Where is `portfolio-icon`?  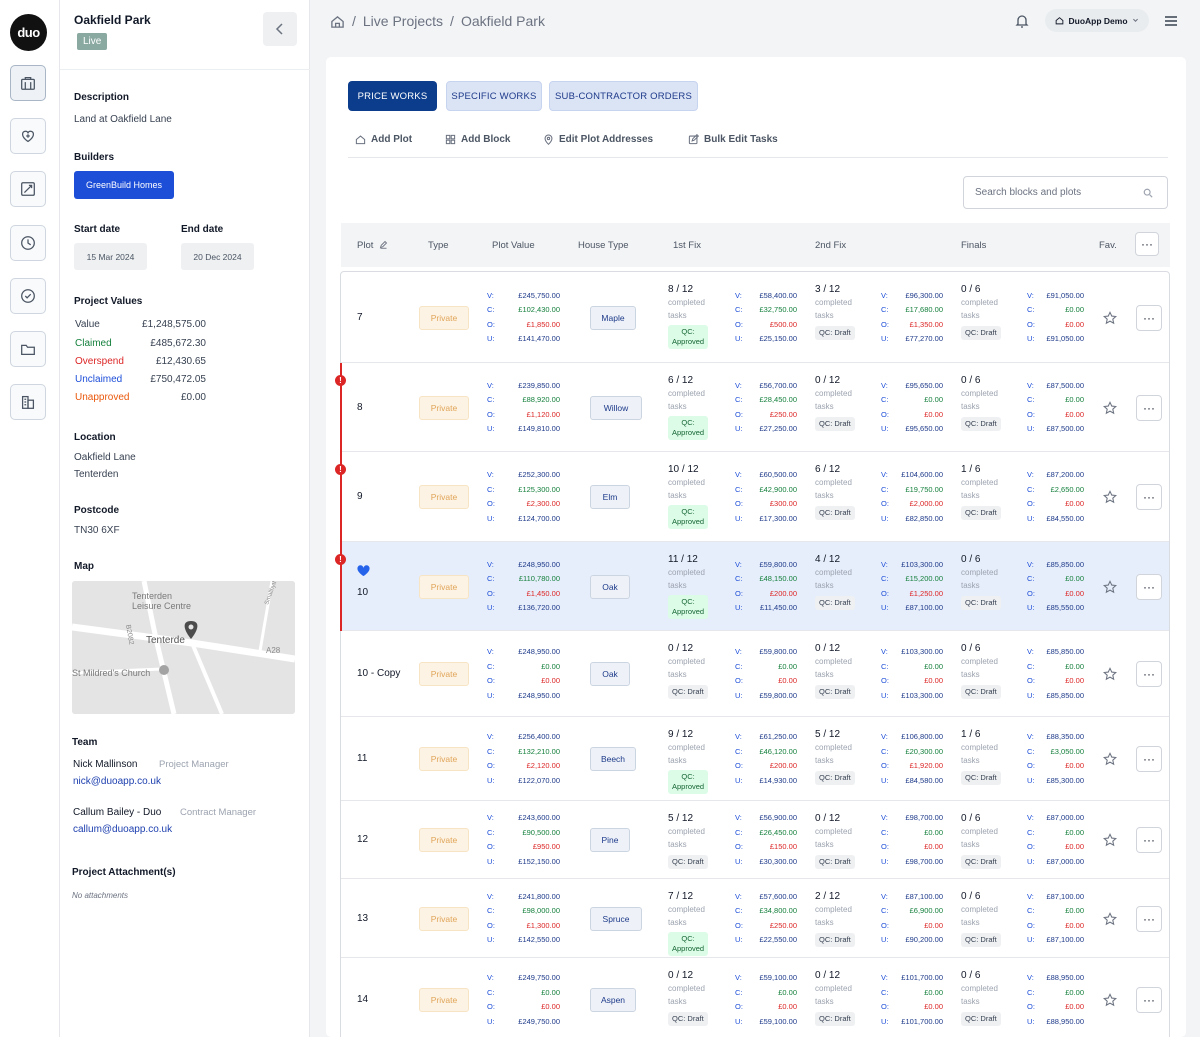
portfolio-icon is located at coordinates (28, 83).